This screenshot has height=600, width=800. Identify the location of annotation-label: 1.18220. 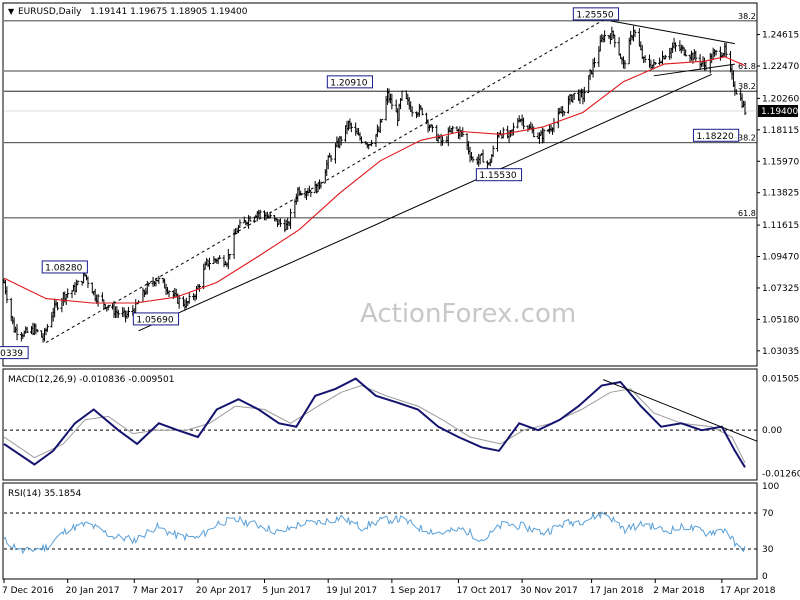
(714, 137).